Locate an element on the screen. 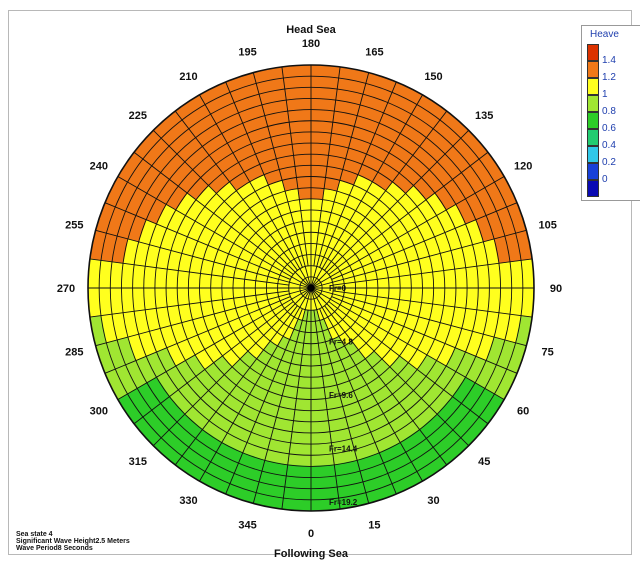 This screenshot has width=640, height=563. bottom-title: Following Sea is located at coordinates (311, 554).